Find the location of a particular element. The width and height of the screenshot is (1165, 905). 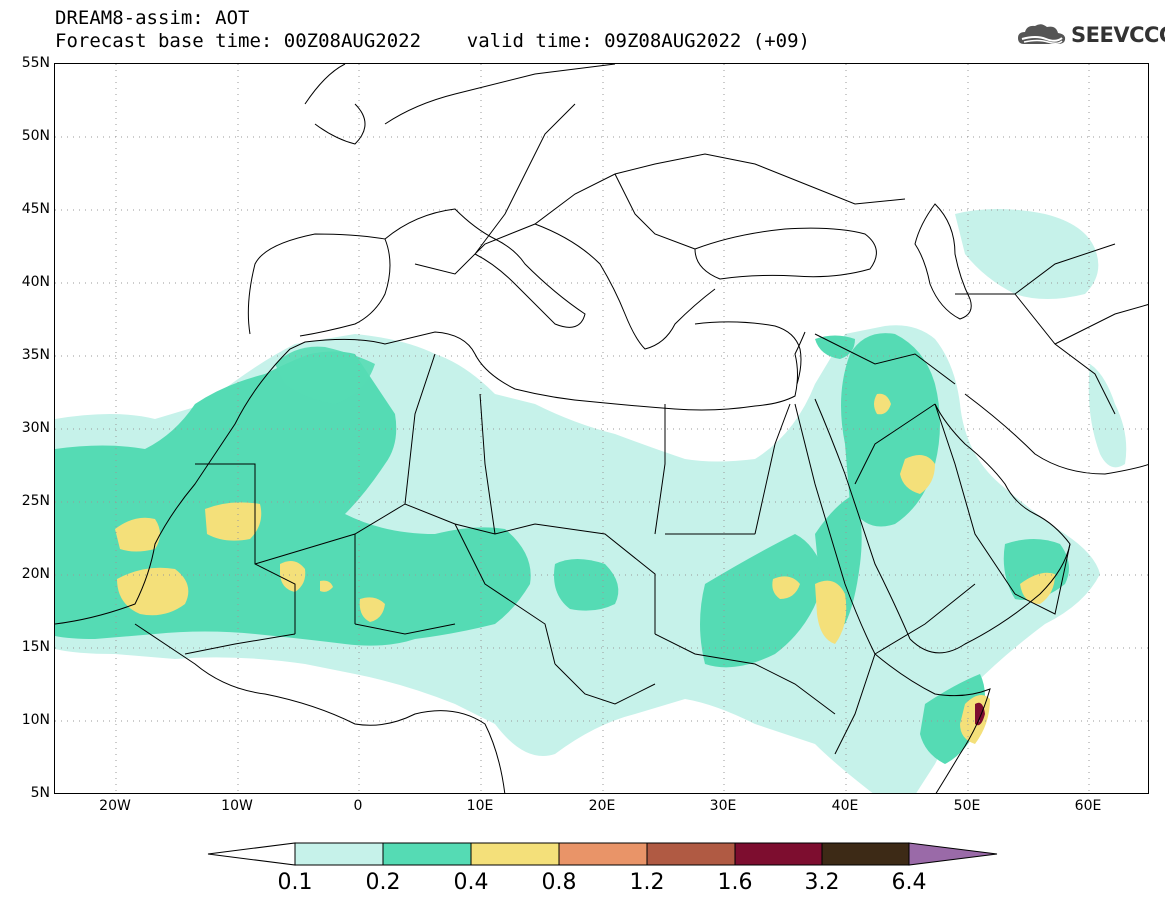

colorbar-label: 3.2 is located at coordinates (822, 882).